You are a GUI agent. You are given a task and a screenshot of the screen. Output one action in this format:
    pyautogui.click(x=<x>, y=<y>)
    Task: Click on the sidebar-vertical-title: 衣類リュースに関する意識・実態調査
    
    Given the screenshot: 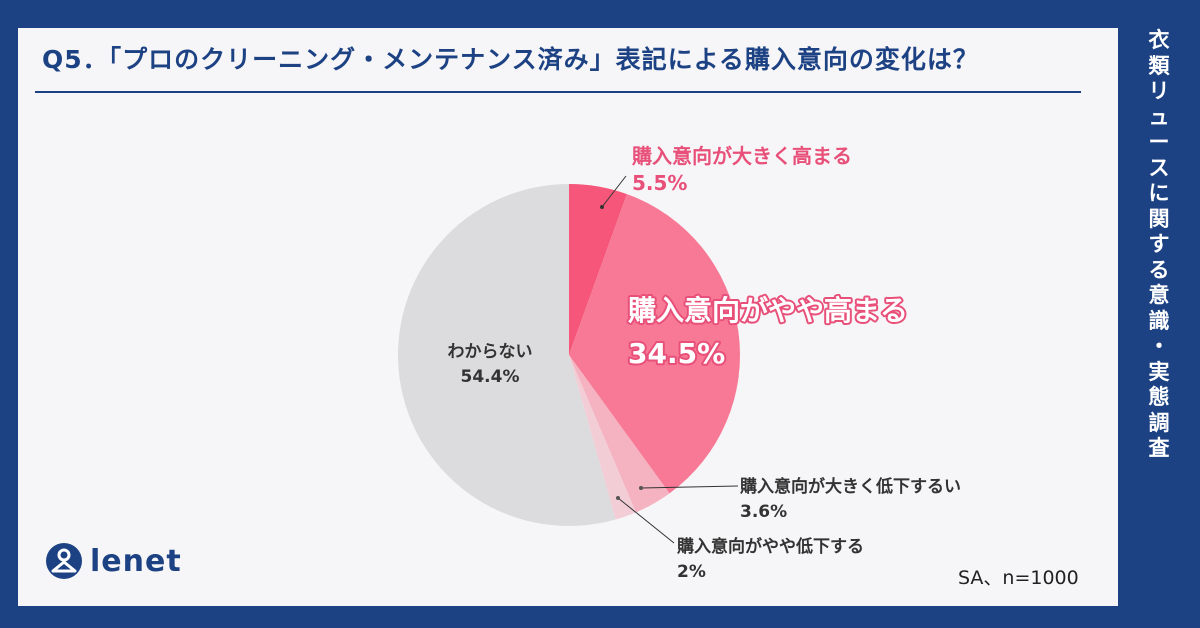 What is the action you would take?
    pyautogui.click(x=1159, y=268)
    